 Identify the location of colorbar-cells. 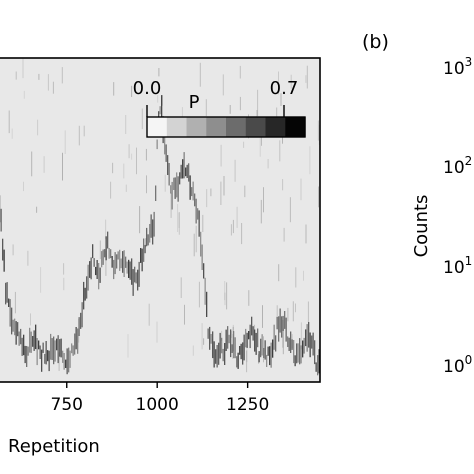
(226, 127).